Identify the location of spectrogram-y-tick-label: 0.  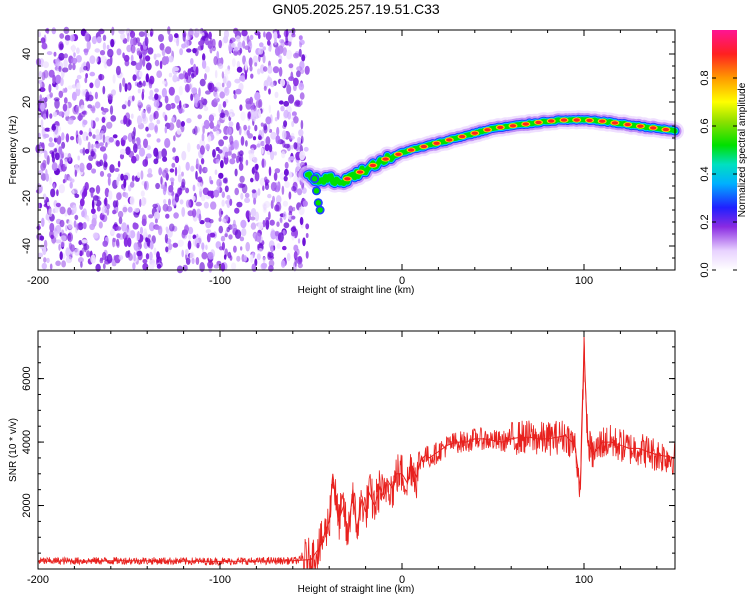
(27, 150).